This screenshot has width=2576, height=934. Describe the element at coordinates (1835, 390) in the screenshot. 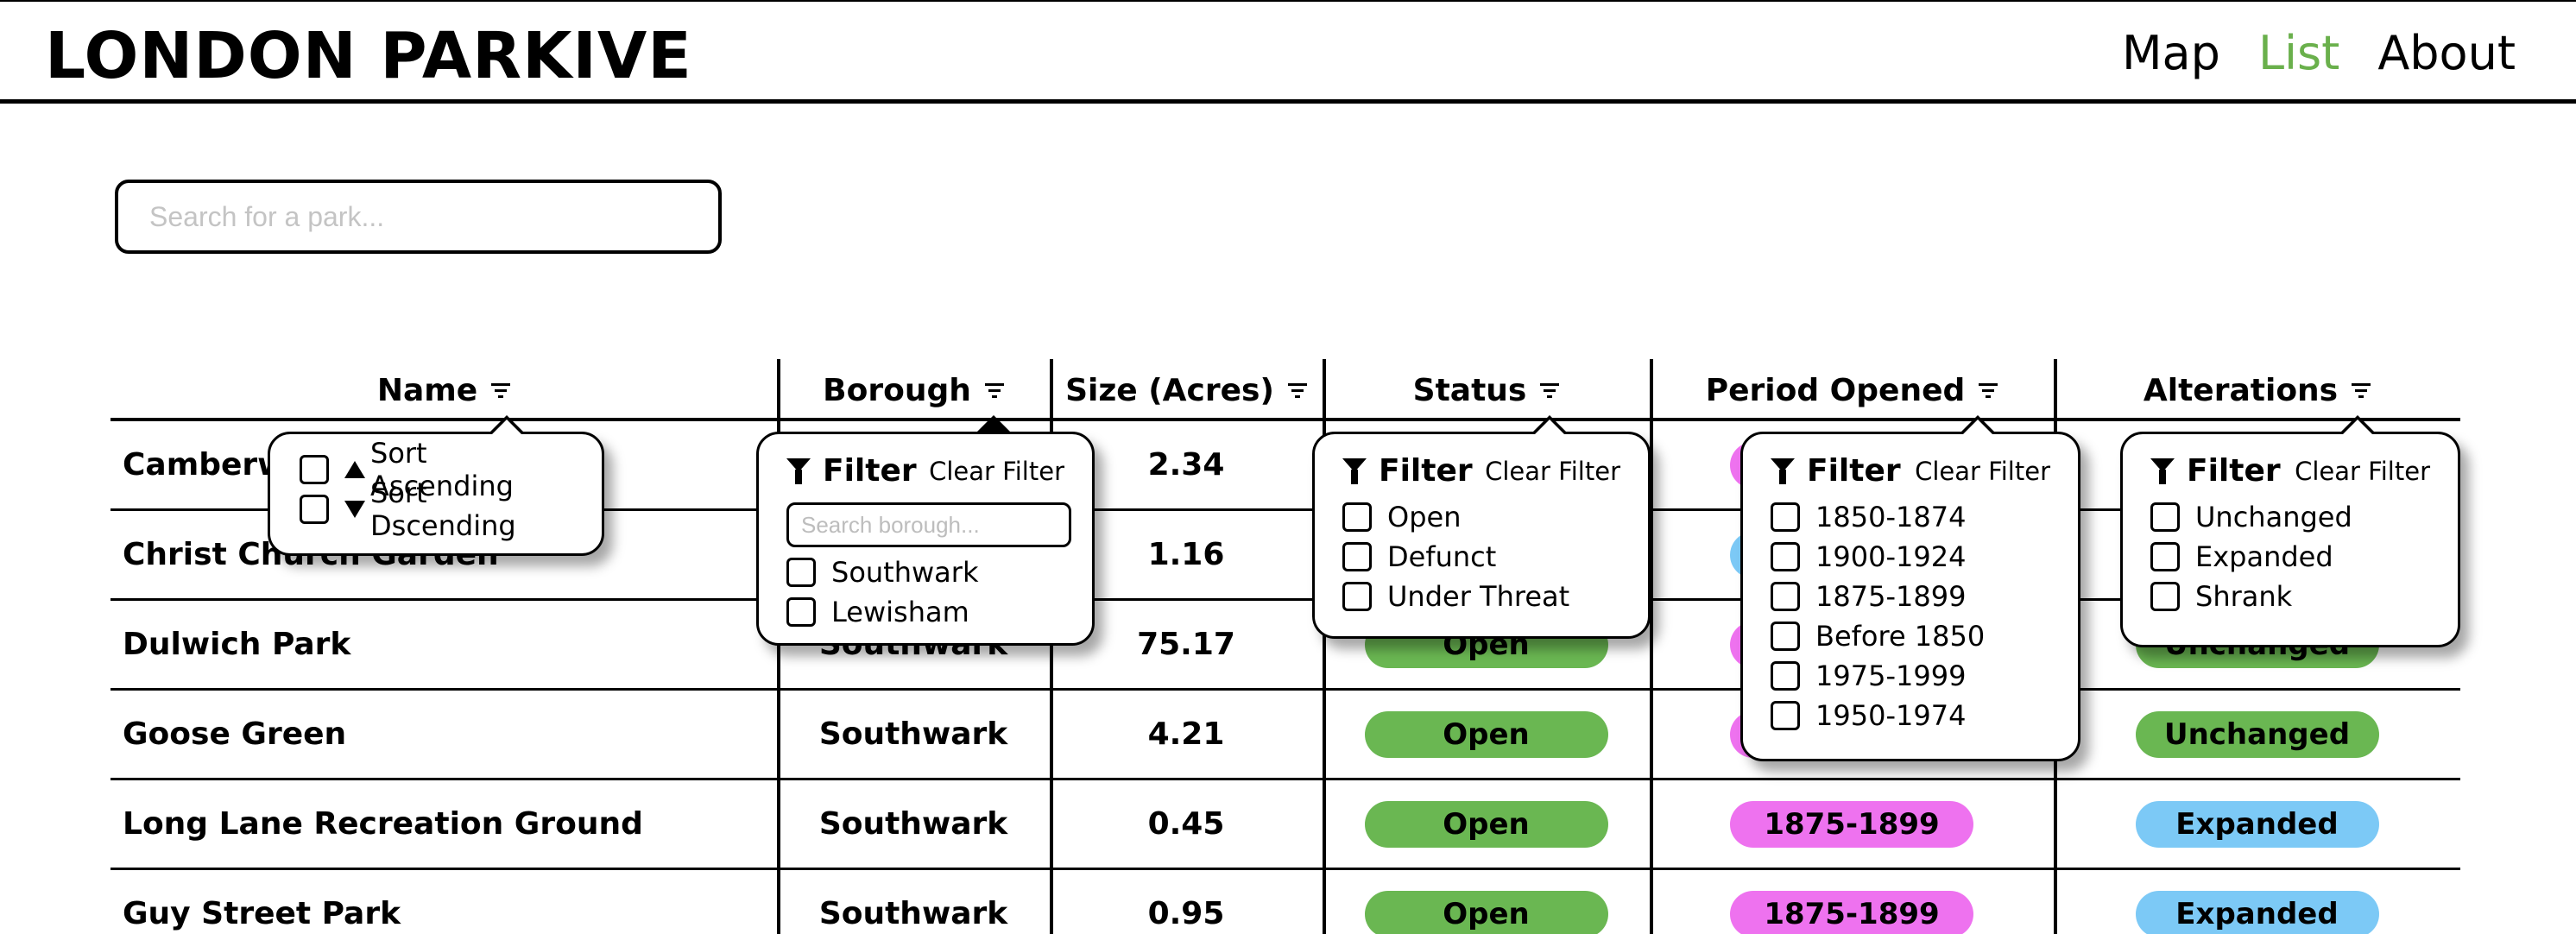

I see `column-header-label: Period Opened` at that location.